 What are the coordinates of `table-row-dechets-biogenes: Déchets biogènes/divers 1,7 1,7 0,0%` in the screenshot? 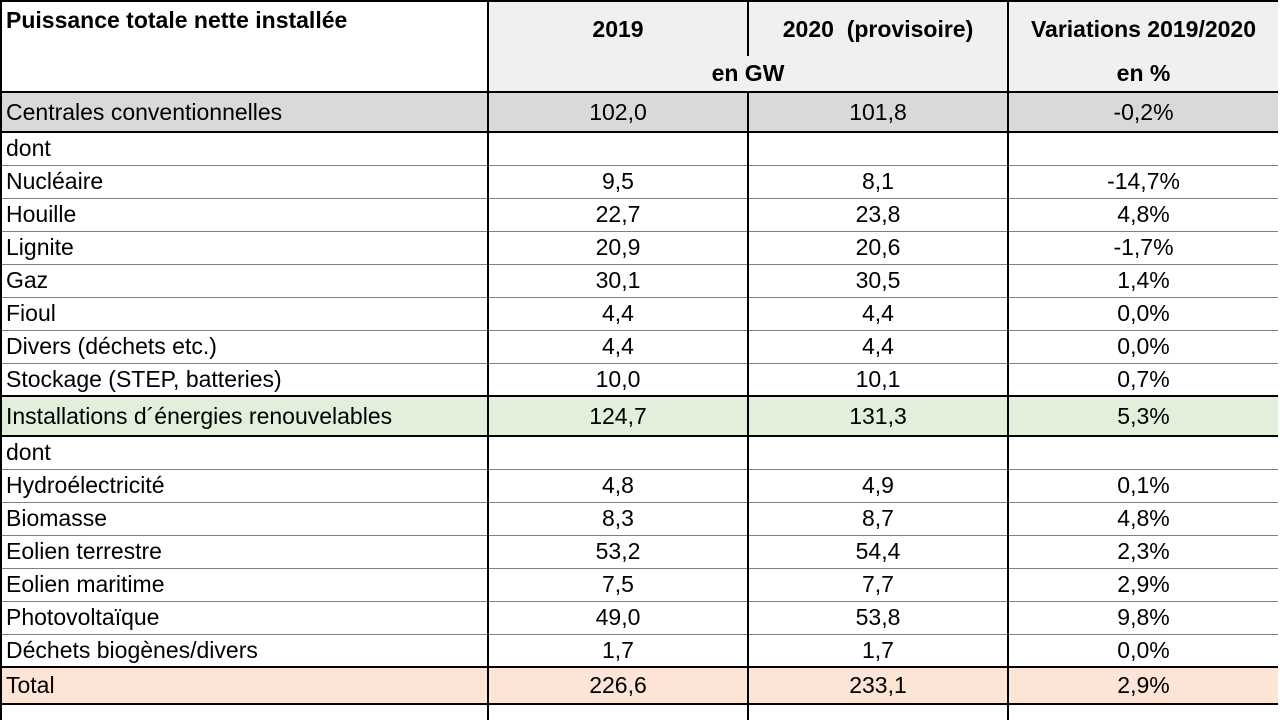 It's located at (639, 651).